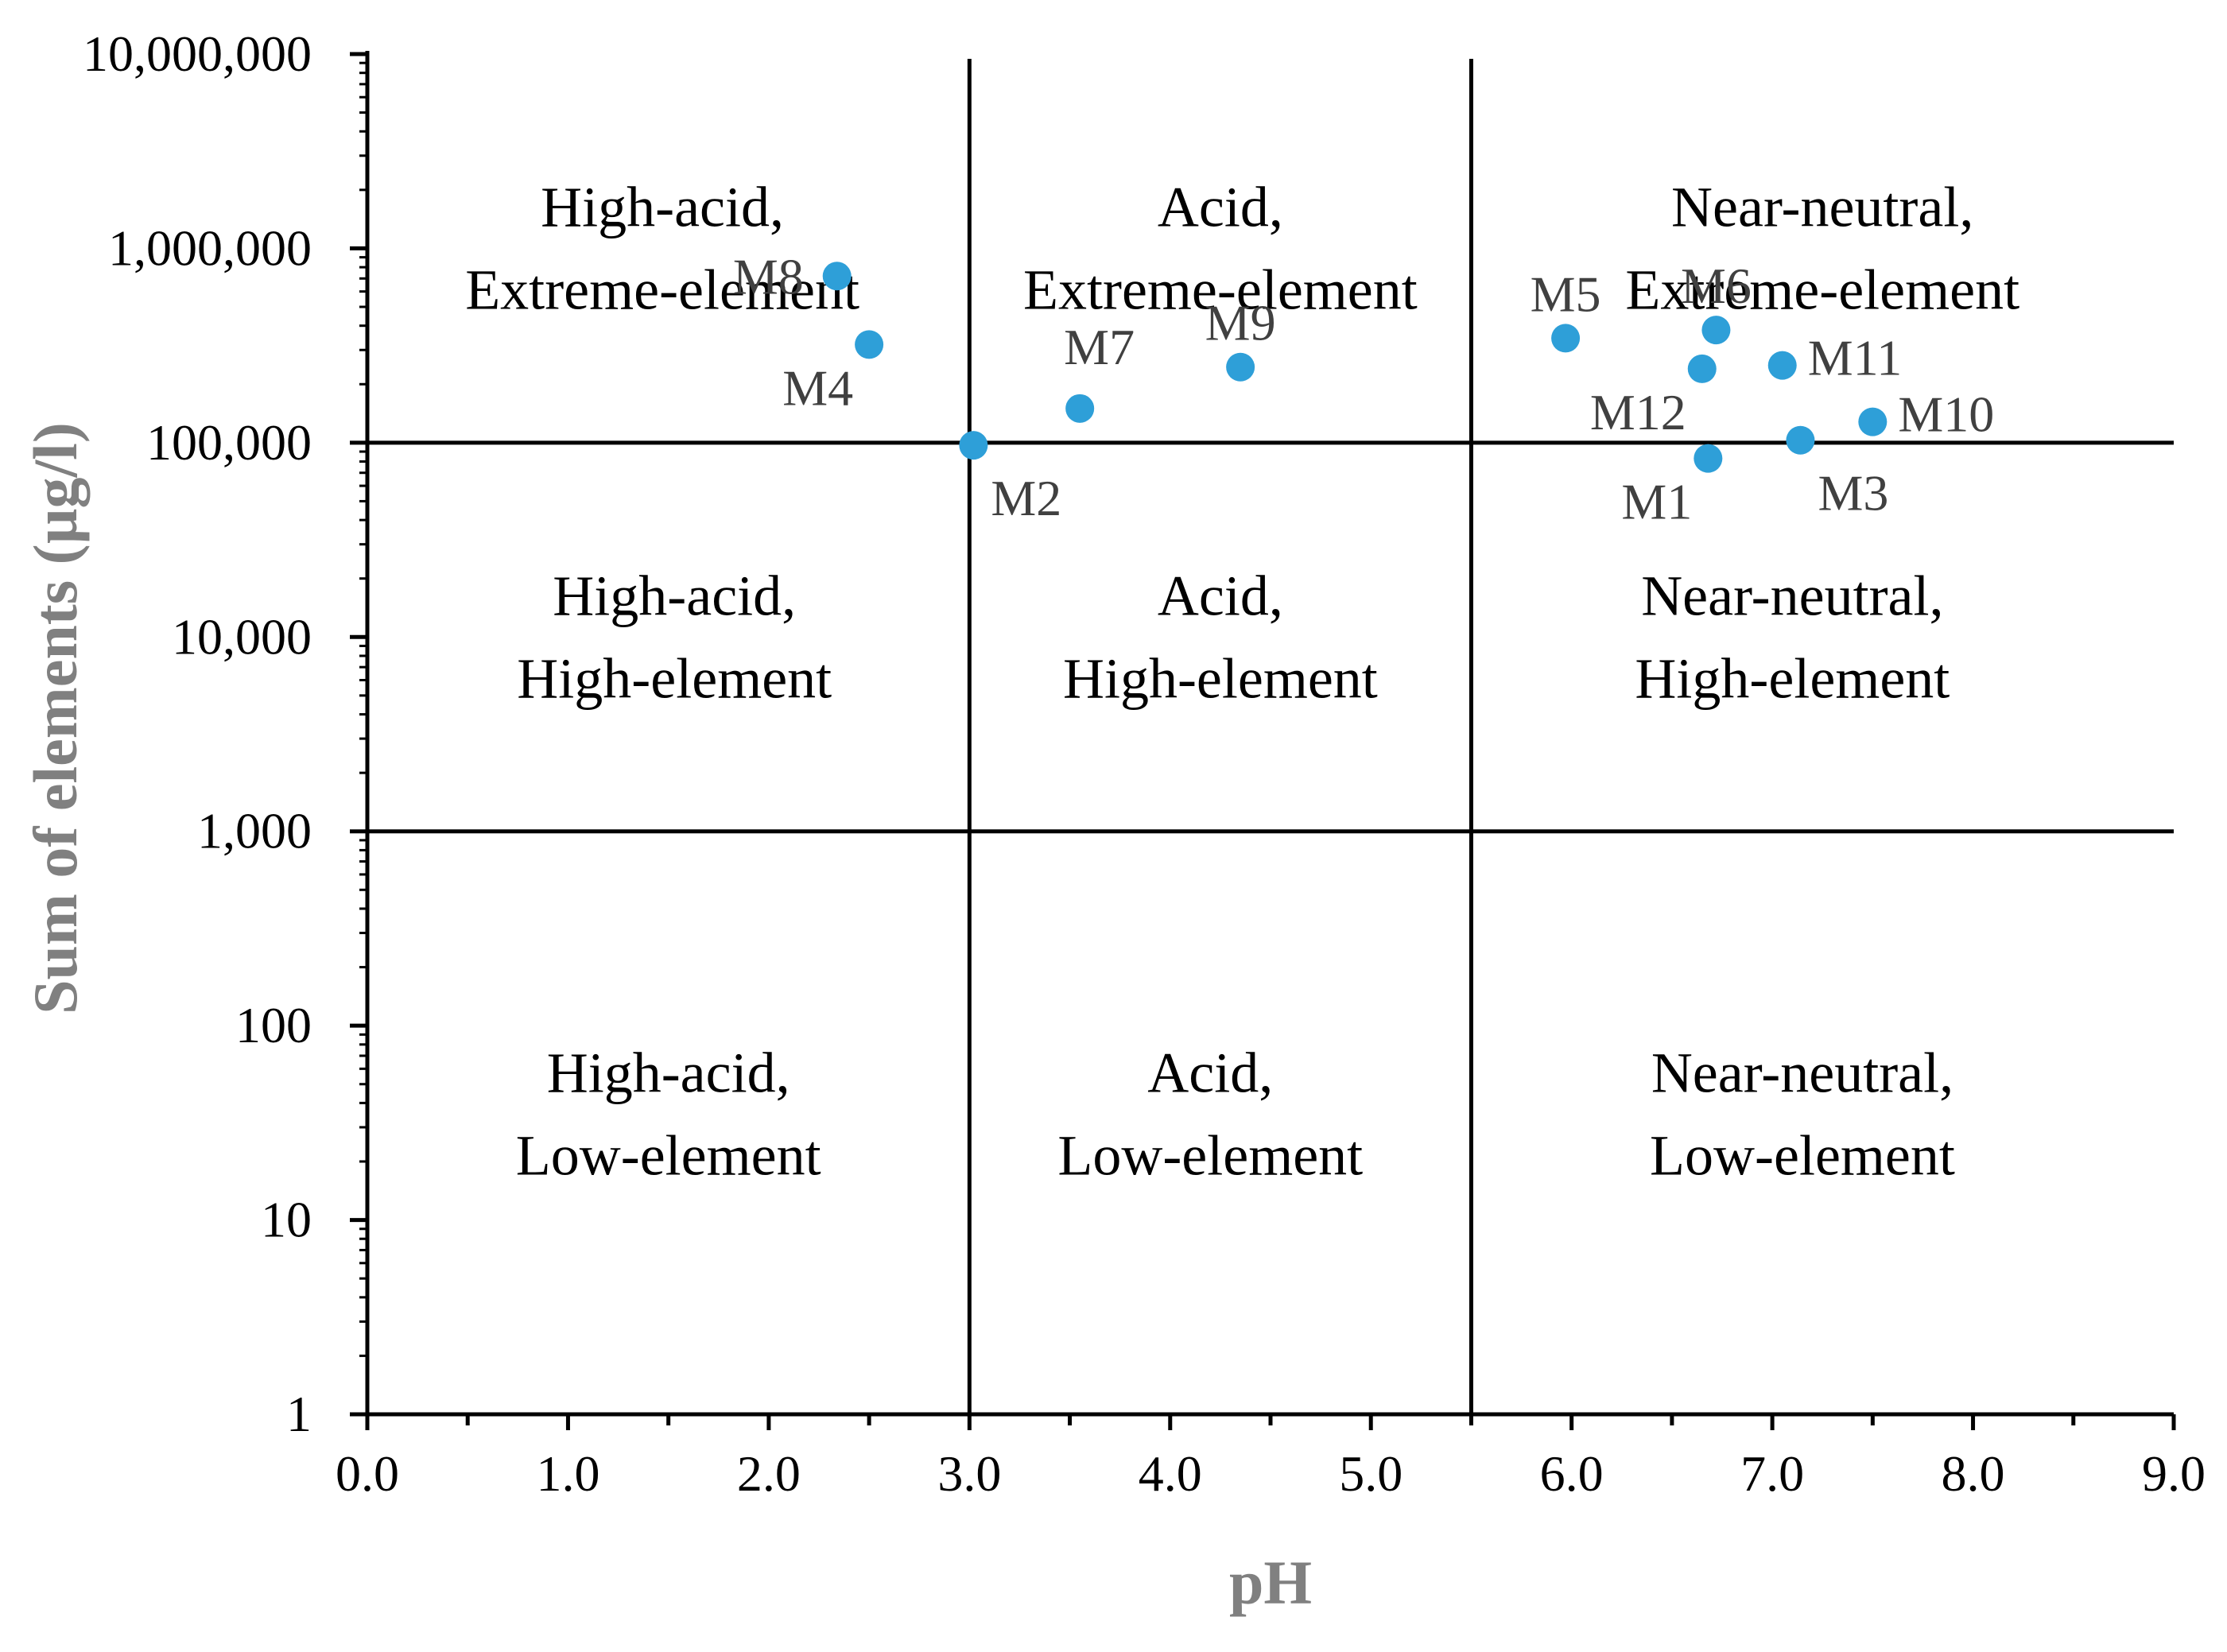  What do you see at coordinates (769, 1473) in the screenshot?
I see `x-tick-label: 2.0` at bounding box center [769, 1473].